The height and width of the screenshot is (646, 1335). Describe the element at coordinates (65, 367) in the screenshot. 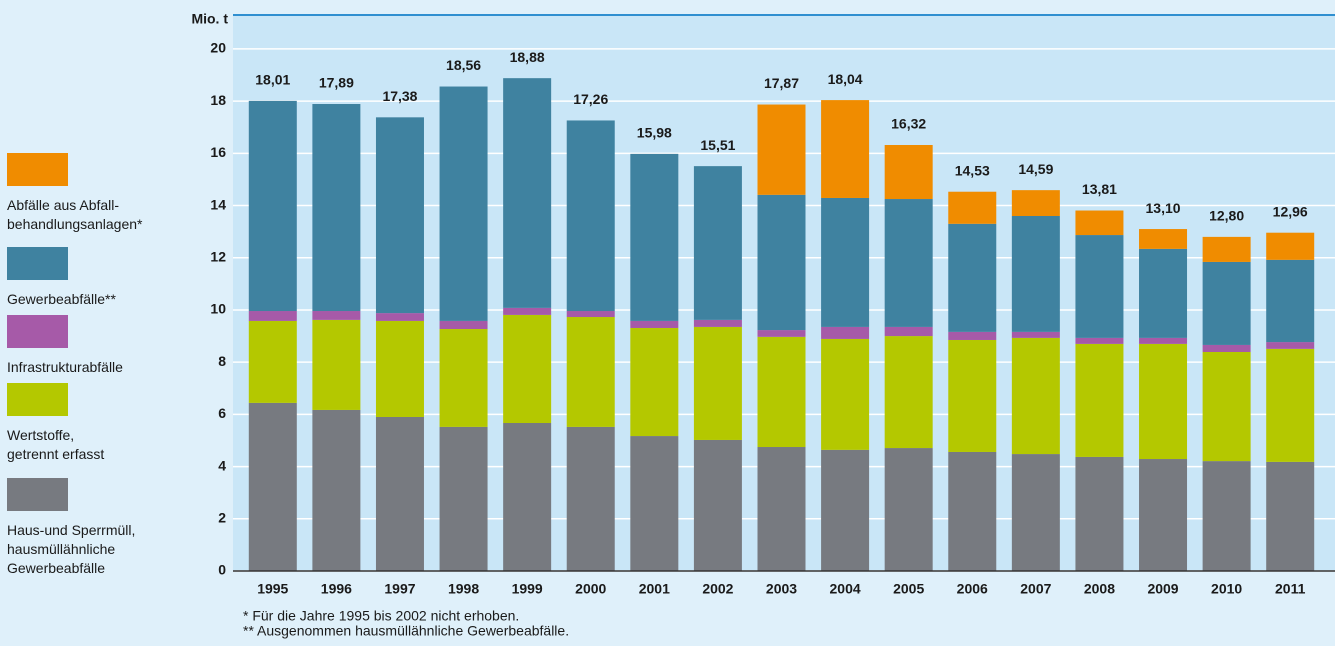

I see `legend-label: Infrastrukturabfälle` at that location.